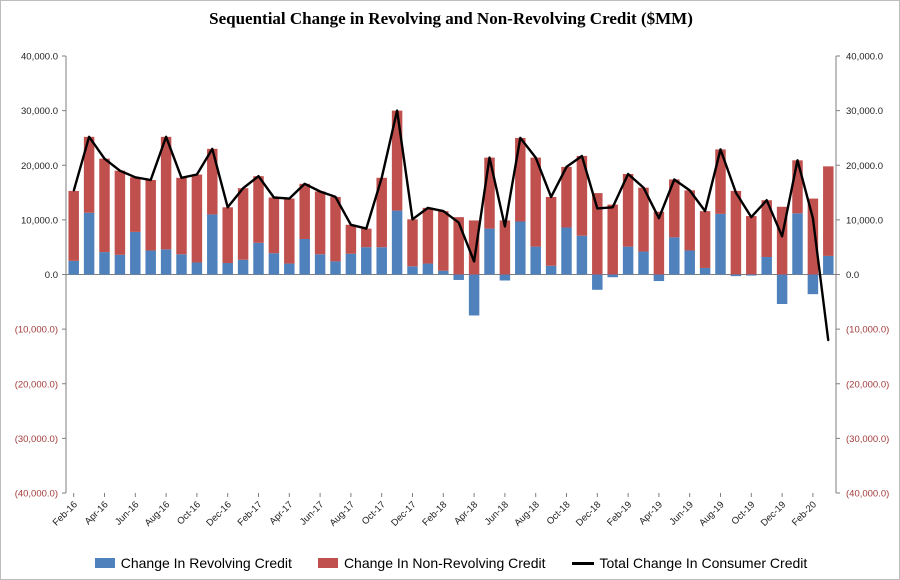 The image size is (900, 580). Describe the element at coordinates (588, 513) in the screenshot. I see `x-tick-label: Dec-18` at that location.